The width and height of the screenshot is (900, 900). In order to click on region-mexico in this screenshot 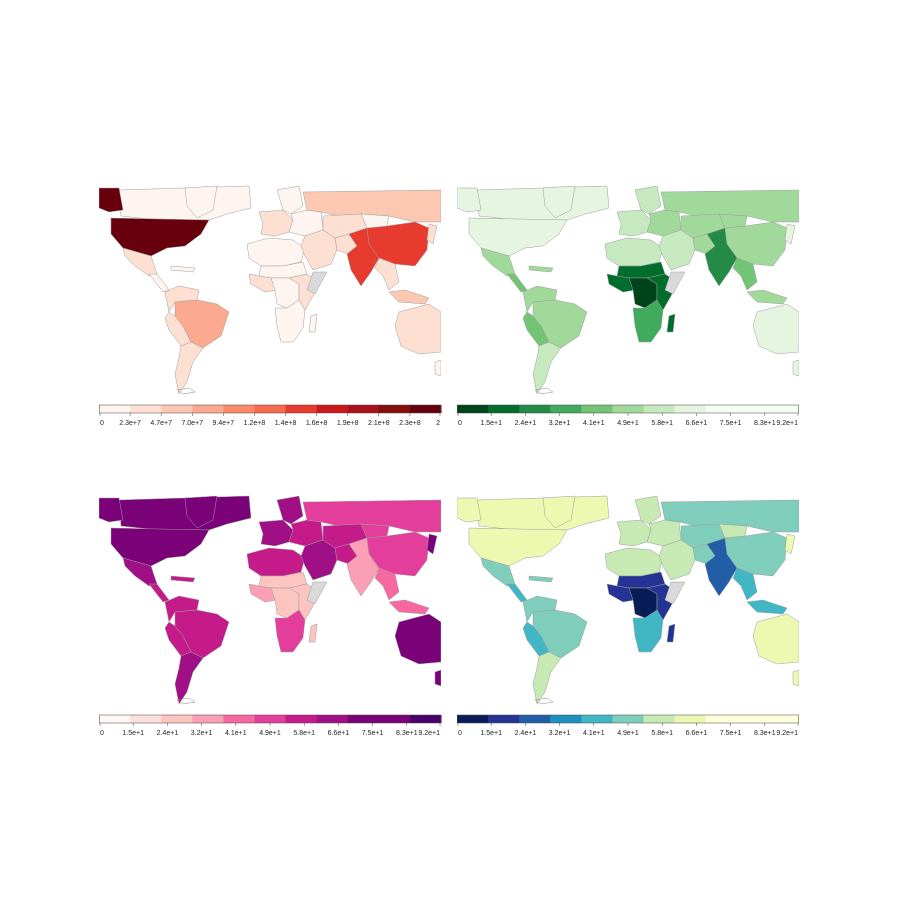, I will do `click(498, 572)`.